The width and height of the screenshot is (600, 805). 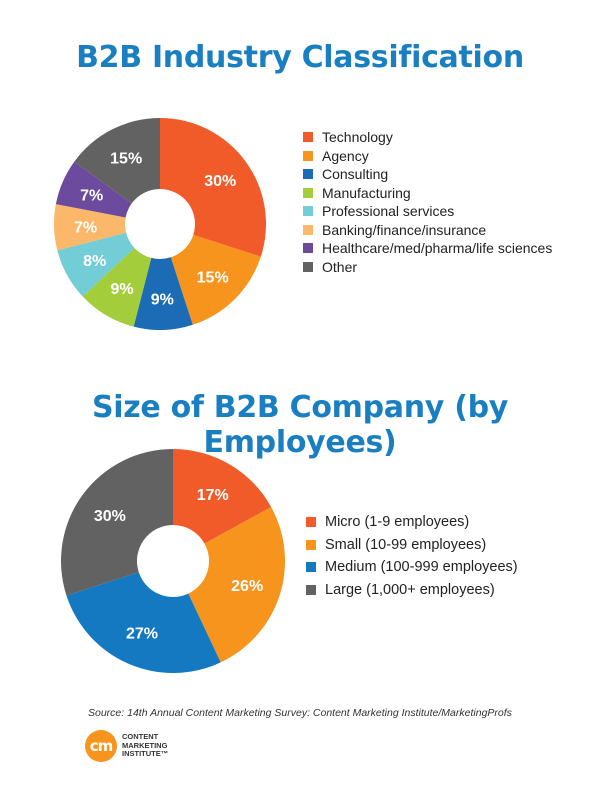 I want to click on company-size-legend-label: Small (10-99 employees), so click(x=406, y=544).